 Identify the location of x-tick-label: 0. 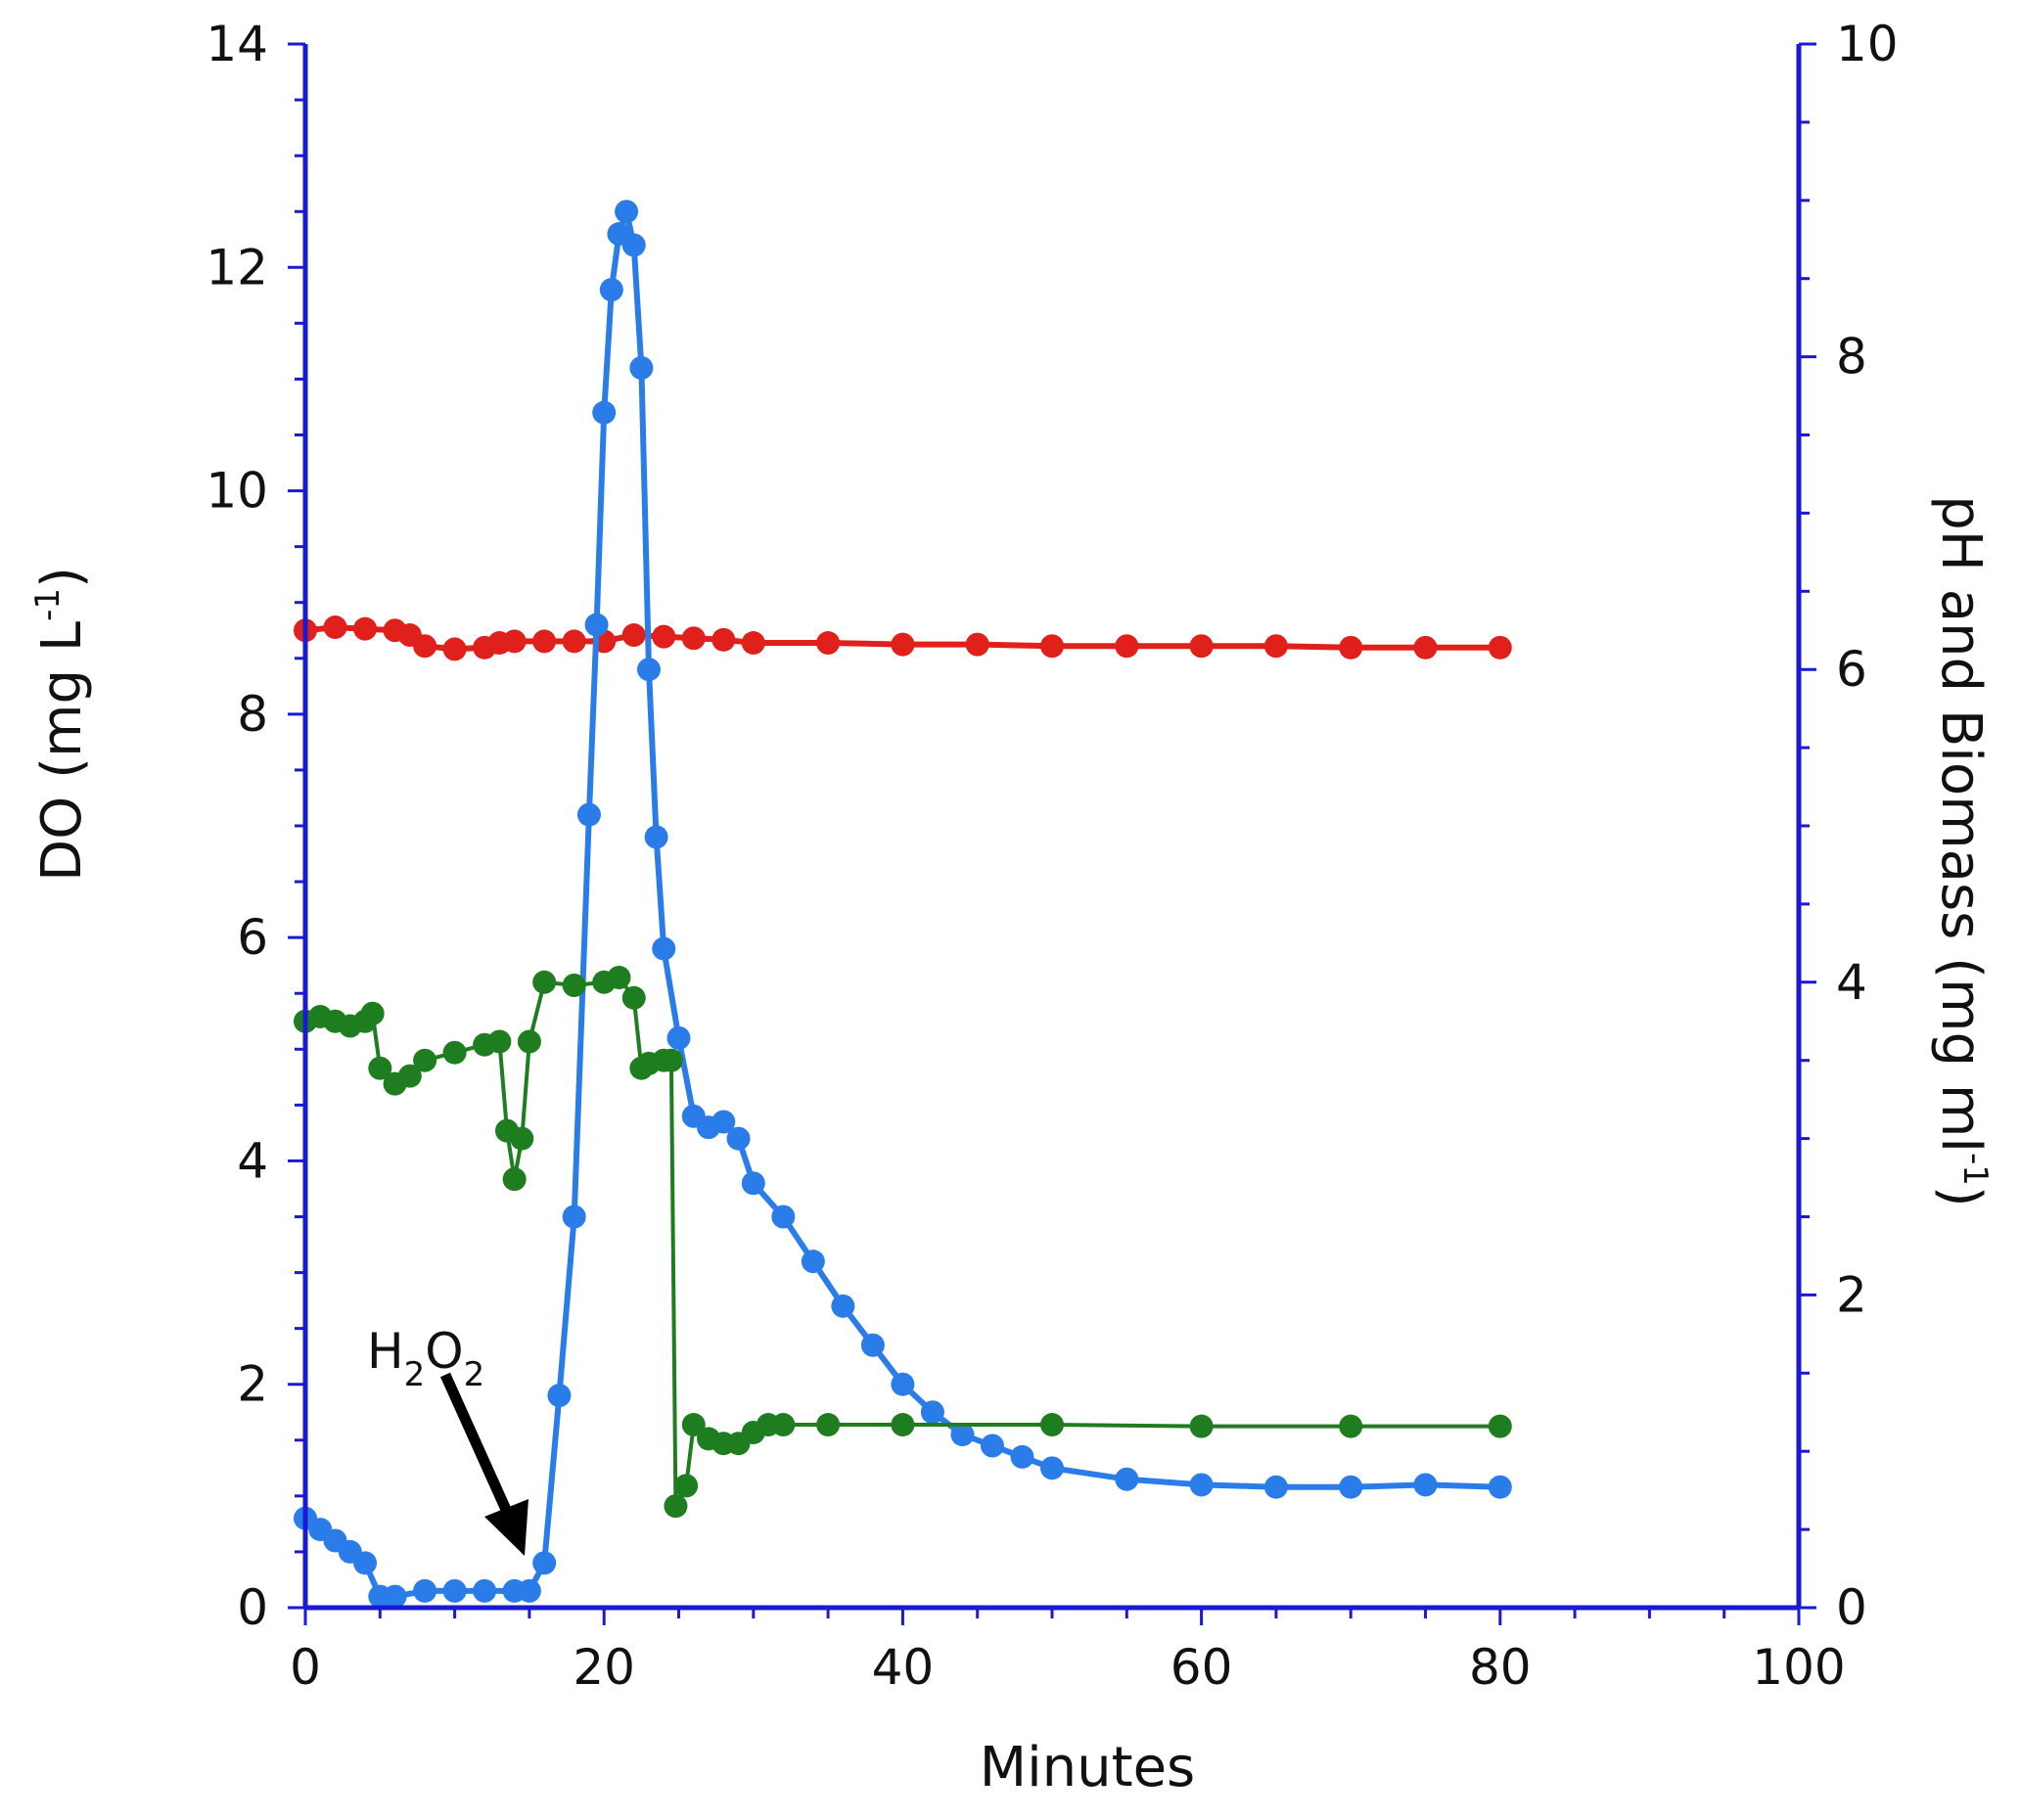
(305, 1667).